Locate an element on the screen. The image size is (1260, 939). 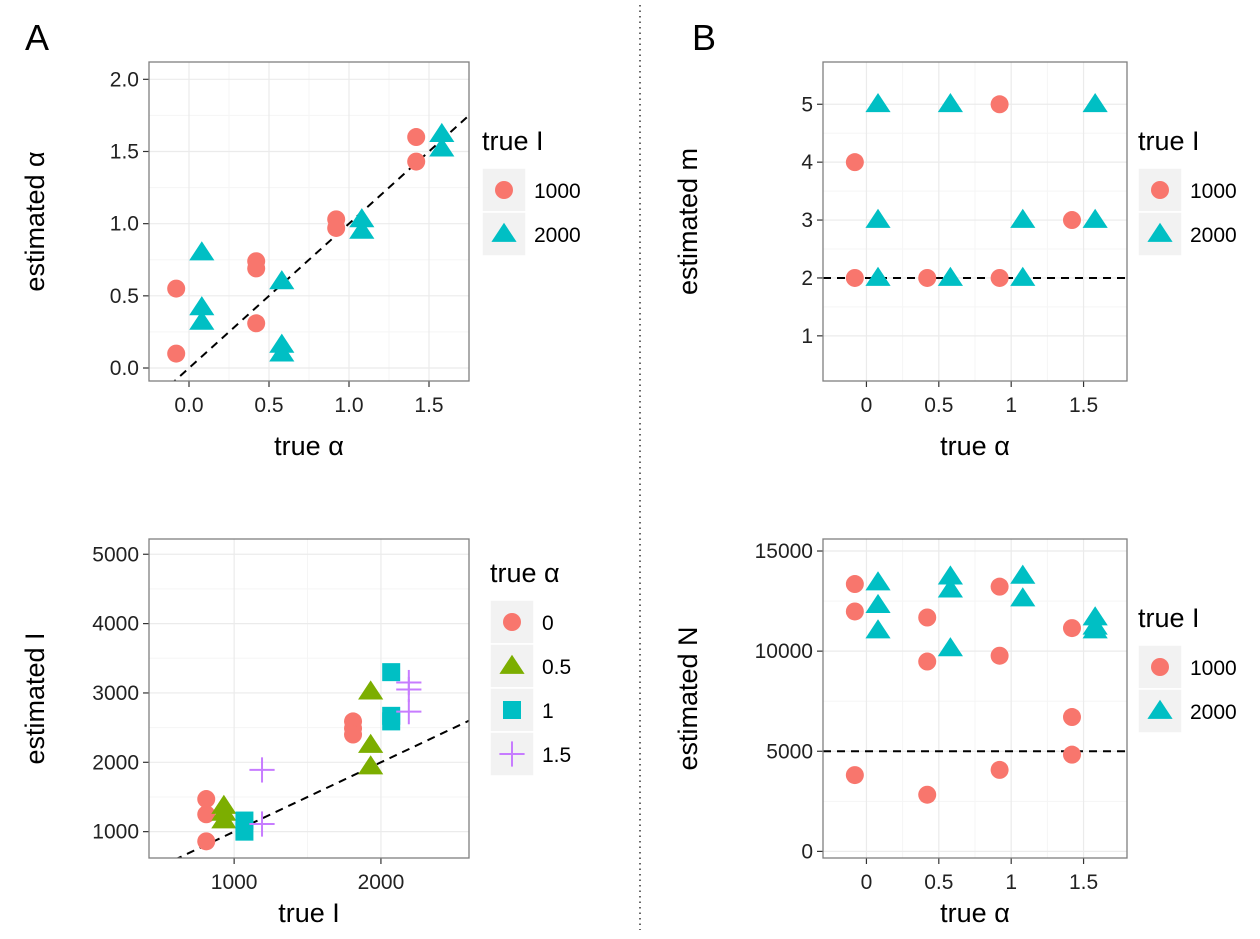
y-tick-label: 4 is located at coordinates (807, 162).